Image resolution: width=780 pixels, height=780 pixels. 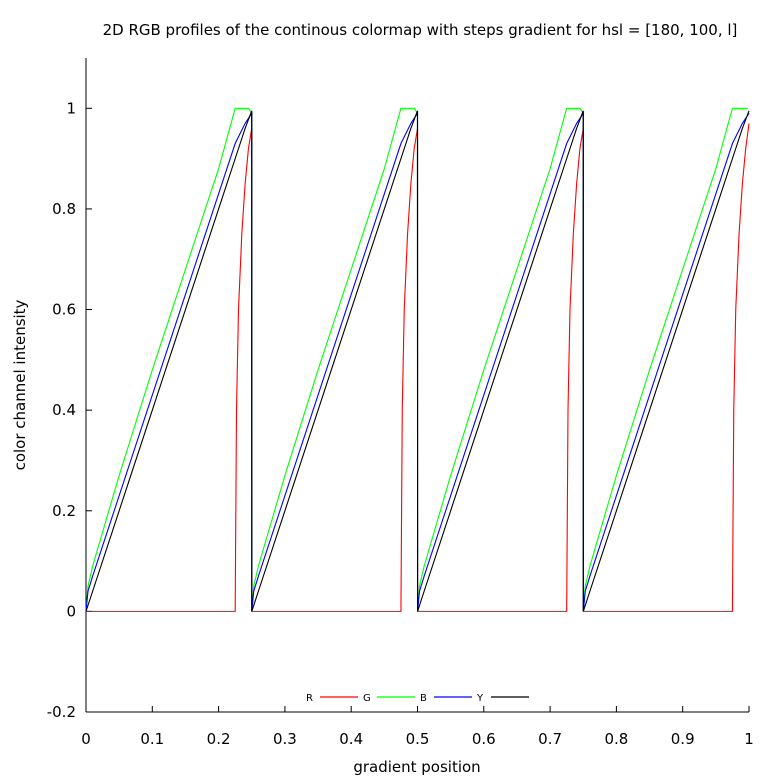 What do you see at coordinates (683, 739) in the screenshot?
I see `x-tick-label: 0.9` at bounding box center [683, 739].